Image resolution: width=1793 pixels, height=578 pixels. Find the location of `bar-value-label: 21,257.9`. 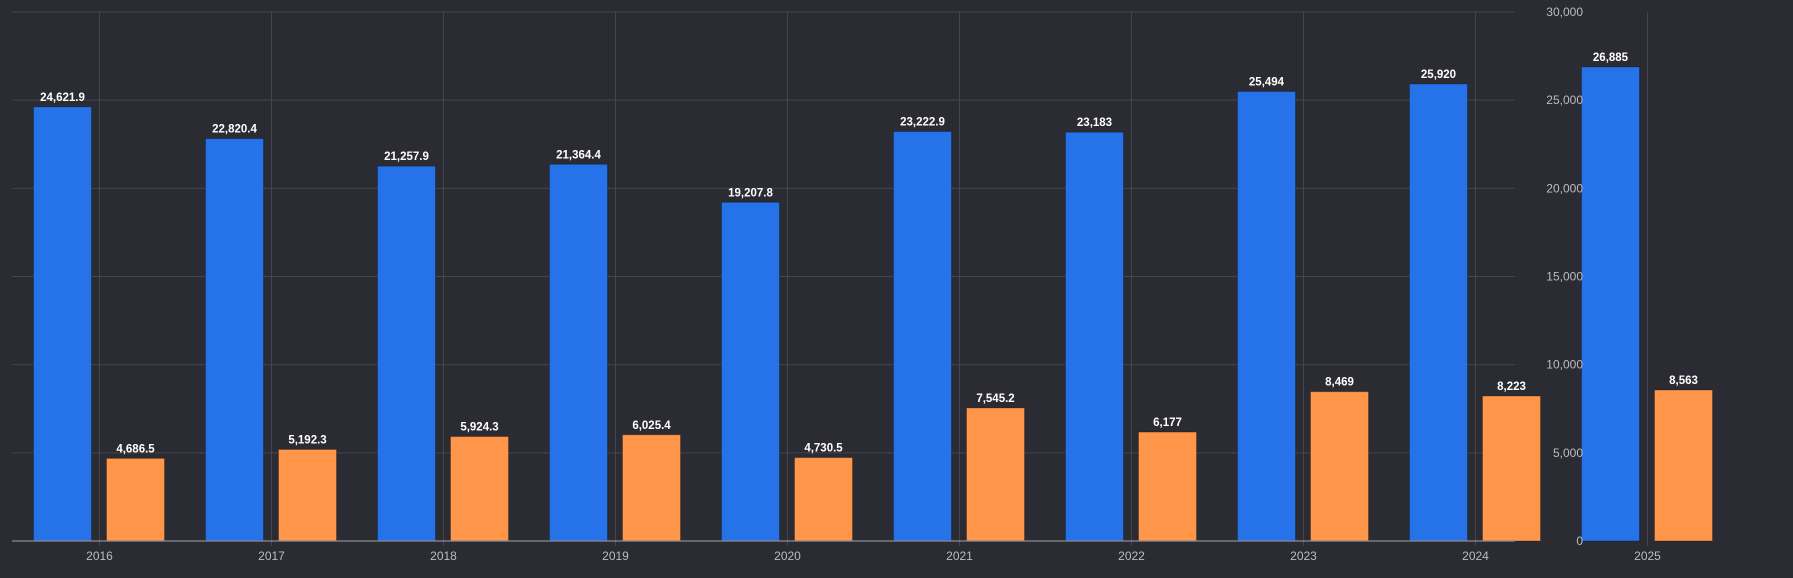

bar-value-label: 21,257.9 is located at coordinates (406, 157).